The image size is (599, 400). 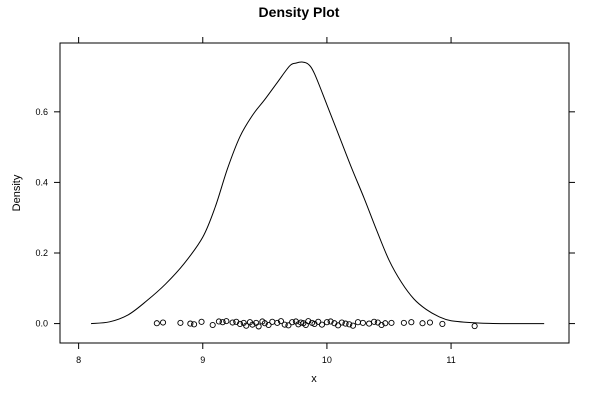 I want to click on y-tick-label: 0.4, so click(x=41, y=182).